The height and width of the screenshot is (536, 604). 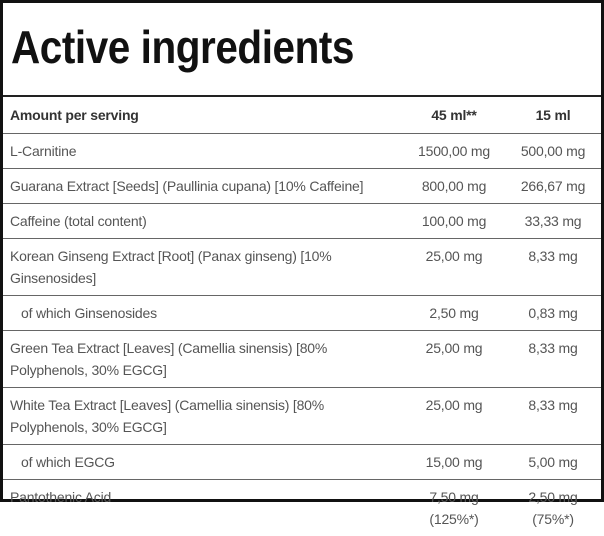 What do you see at coordinates (453, 497) in the screenshot?
I see `amount-value: 7,50 mg` at bounding box center [453, 497].